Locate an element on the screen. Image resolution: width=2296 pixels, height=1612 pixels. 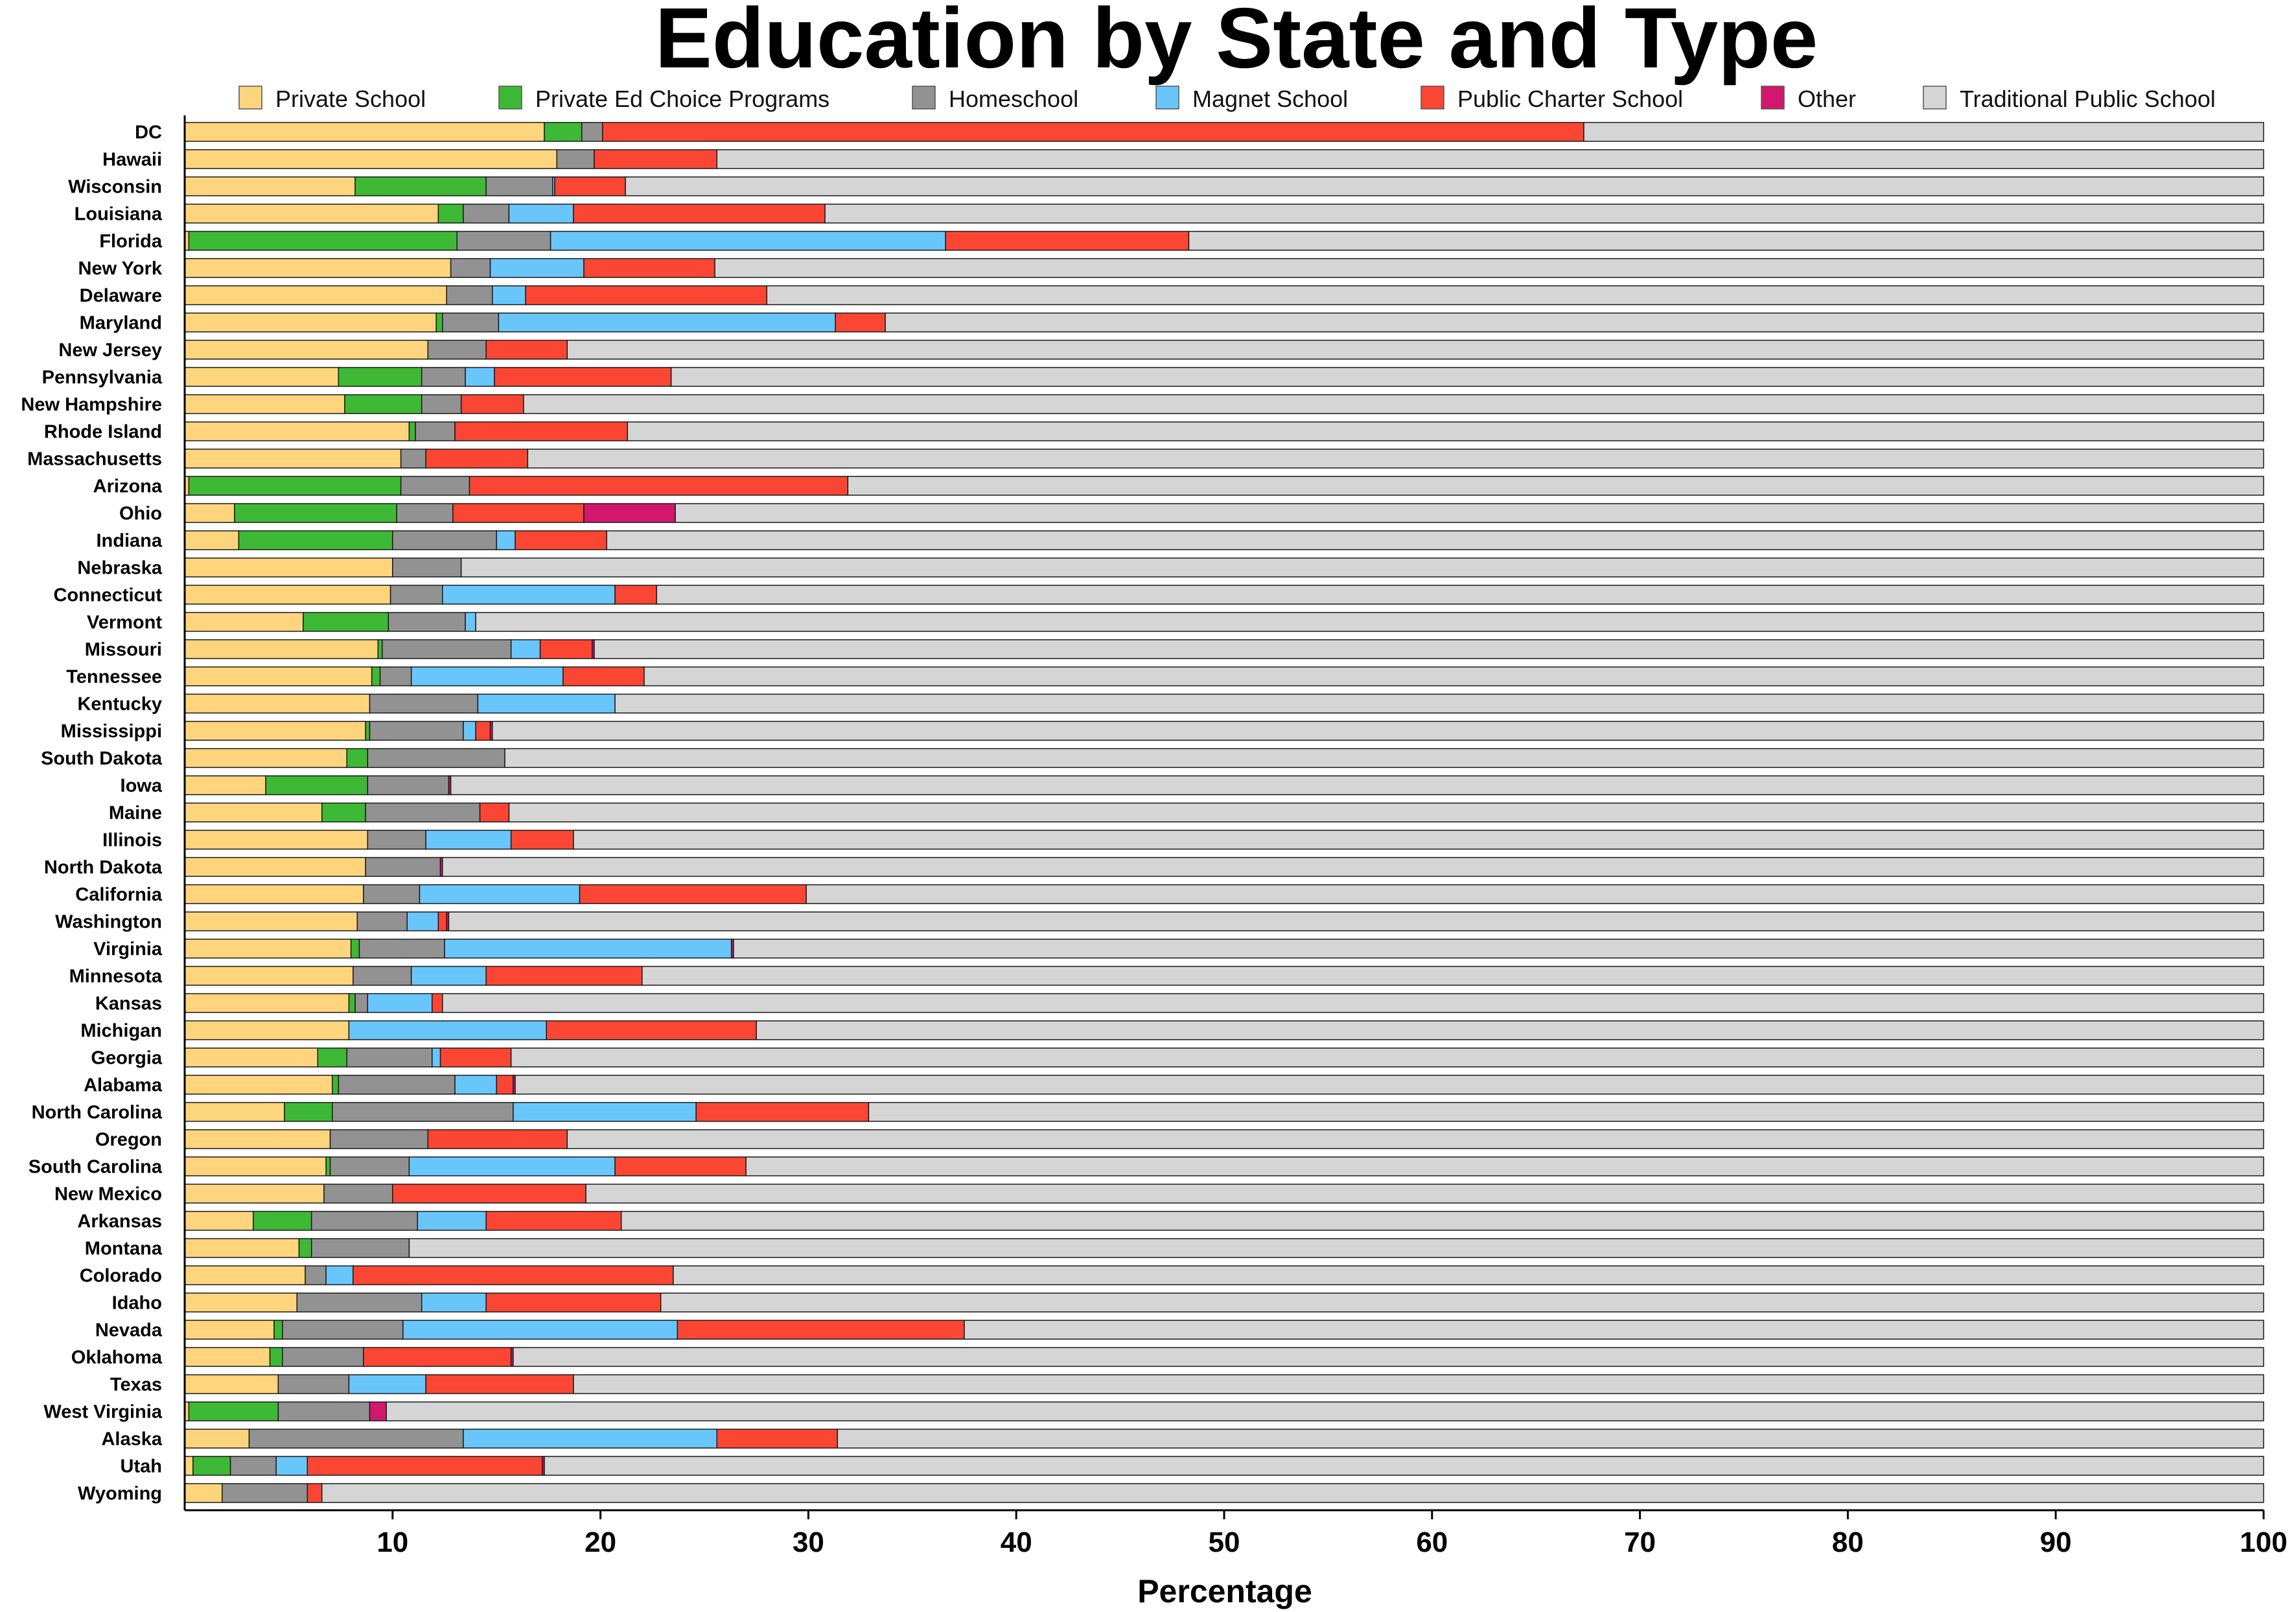
legend-item: Private School is located at coordinates (332, 99).